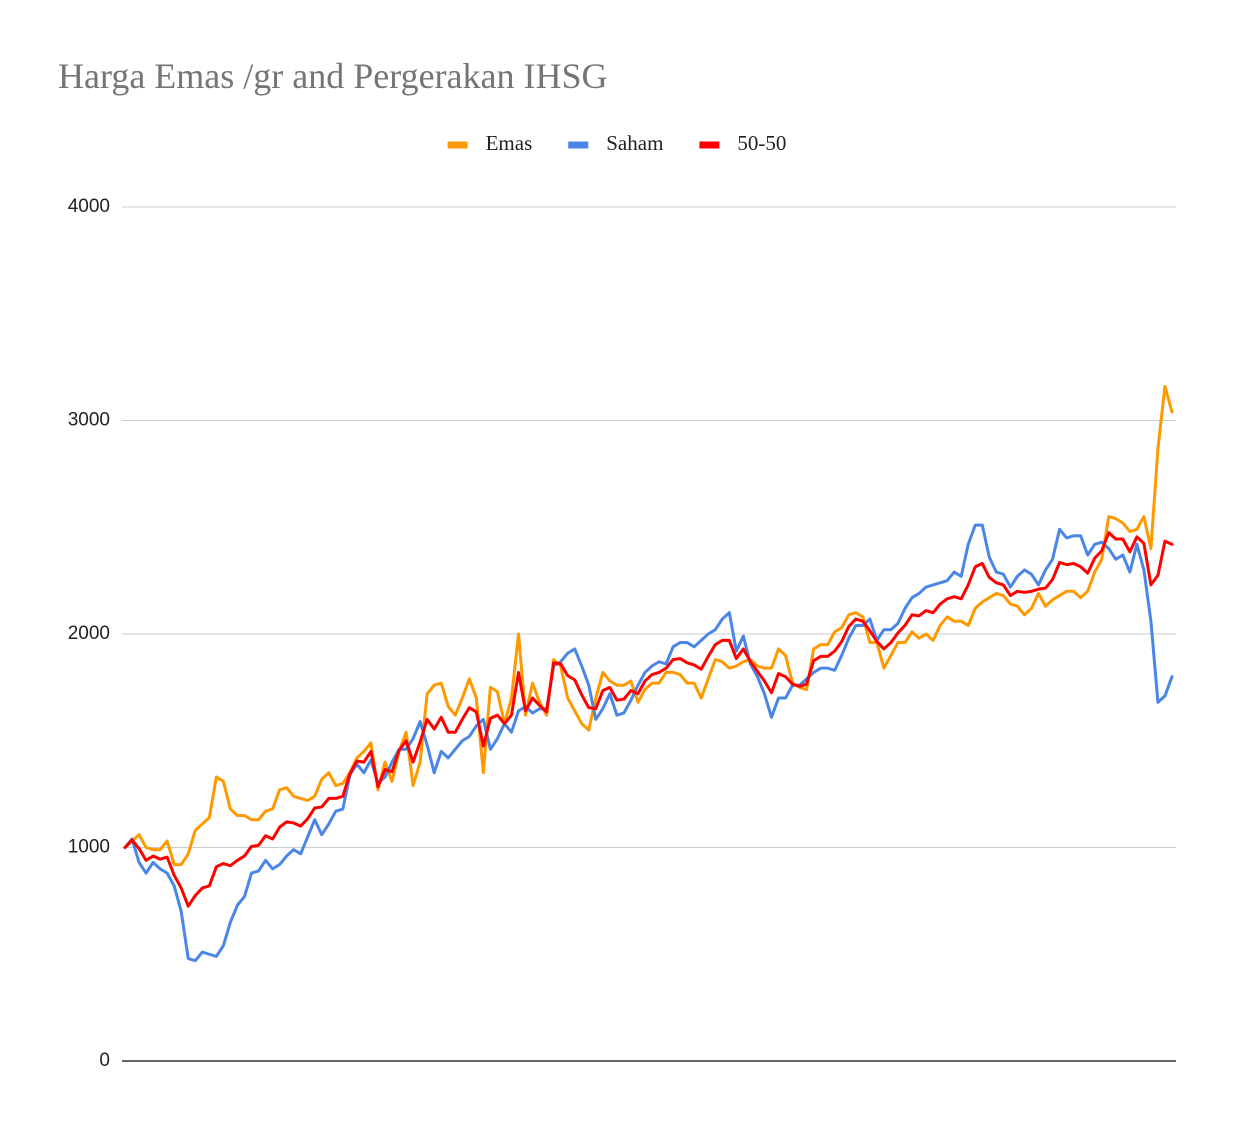 This screenshot has height=1130, width=1234. What do you see at coordinates (104, 1060) in the screenshot?
I see `y-tick-label: 0` at bounding box center [104, 1060].